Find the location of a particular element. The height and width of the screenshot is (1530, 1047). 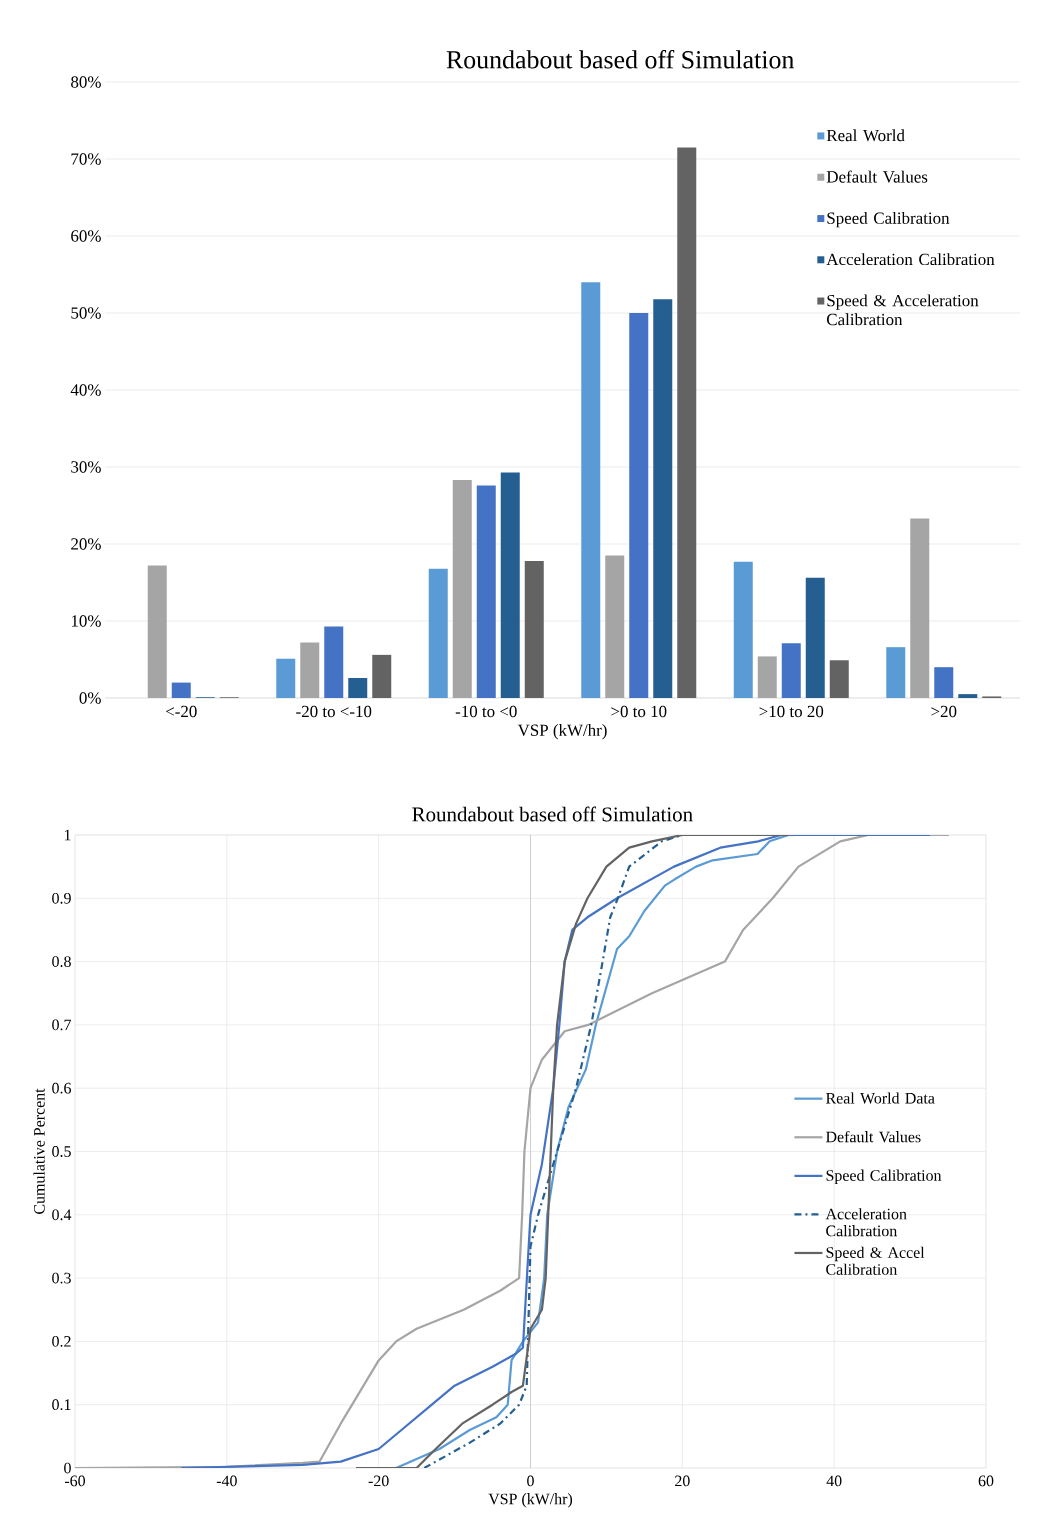

y-tick-label: 0.2 is located at coordinates (61, 1341).